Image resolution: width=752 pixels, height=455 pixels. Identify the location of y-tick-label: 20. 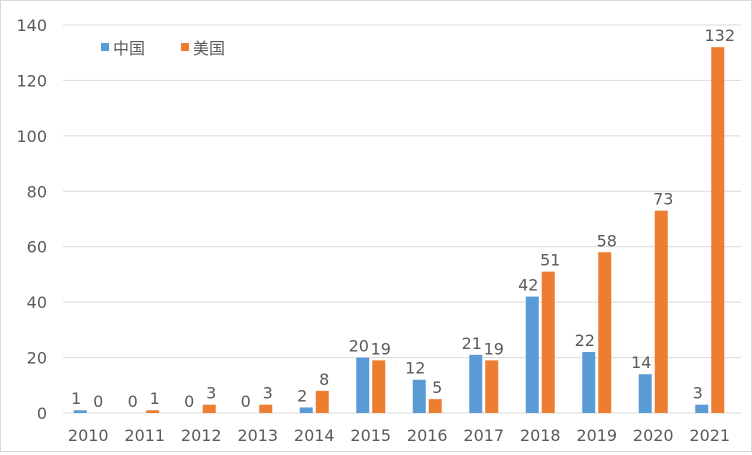
(37, 358).